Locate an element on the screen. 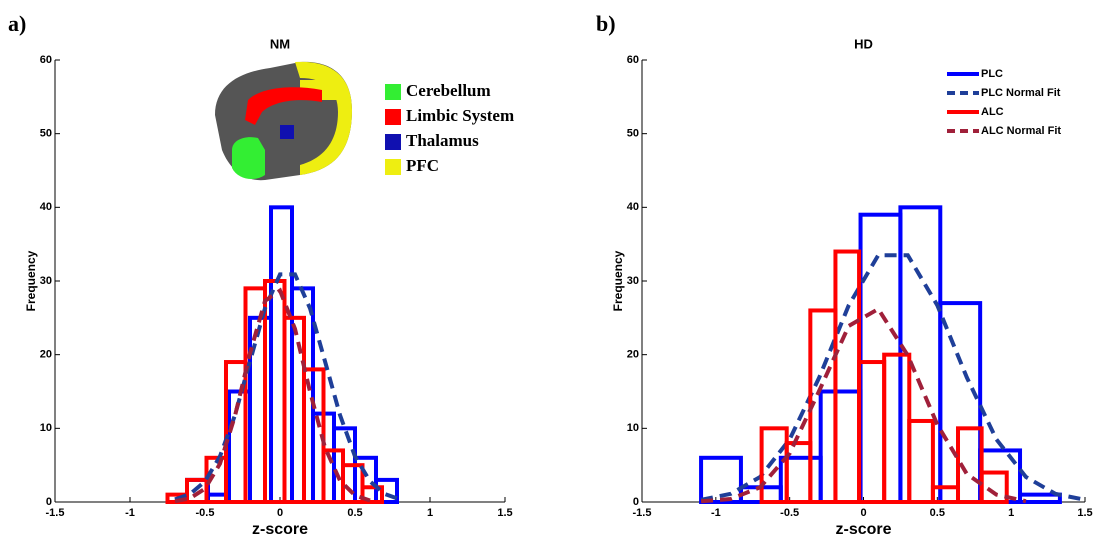 The height and width of the screenshot is (542, 1097). chart-title: HD is located at coordinates (863, 43).